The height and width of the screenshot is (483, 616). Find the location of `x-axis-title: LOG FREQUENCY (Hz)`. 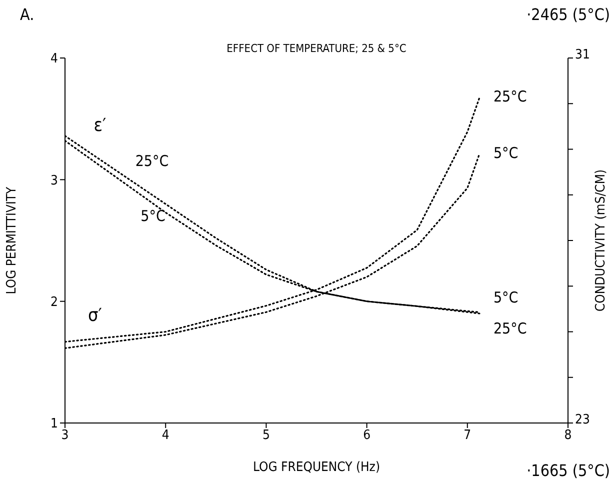

x-axis-title: LOG FREQUENCY (Hz) is located at coordinates (316, 467).